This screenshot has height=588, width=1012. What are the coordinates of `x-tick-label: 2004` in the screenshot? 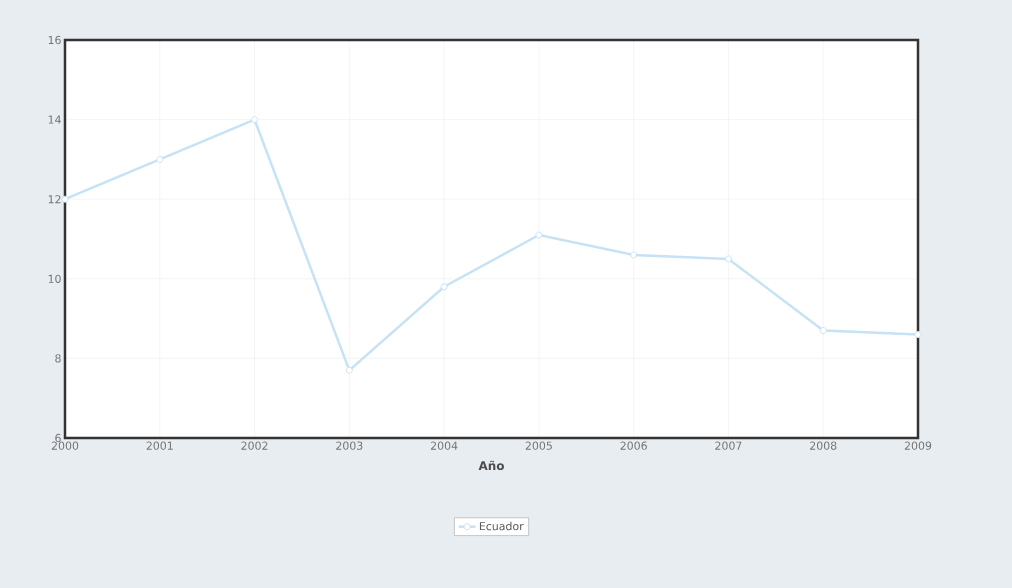 It's located at (444, 445).